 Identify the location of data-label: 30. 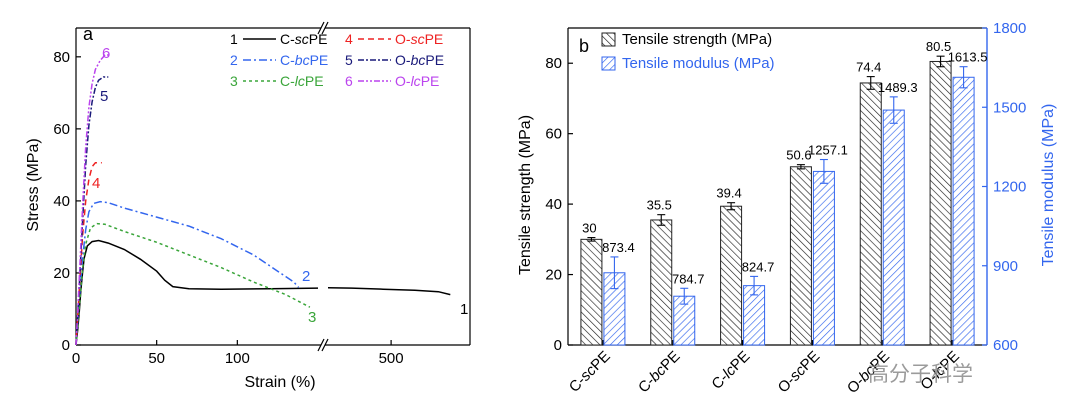
(589, 228).